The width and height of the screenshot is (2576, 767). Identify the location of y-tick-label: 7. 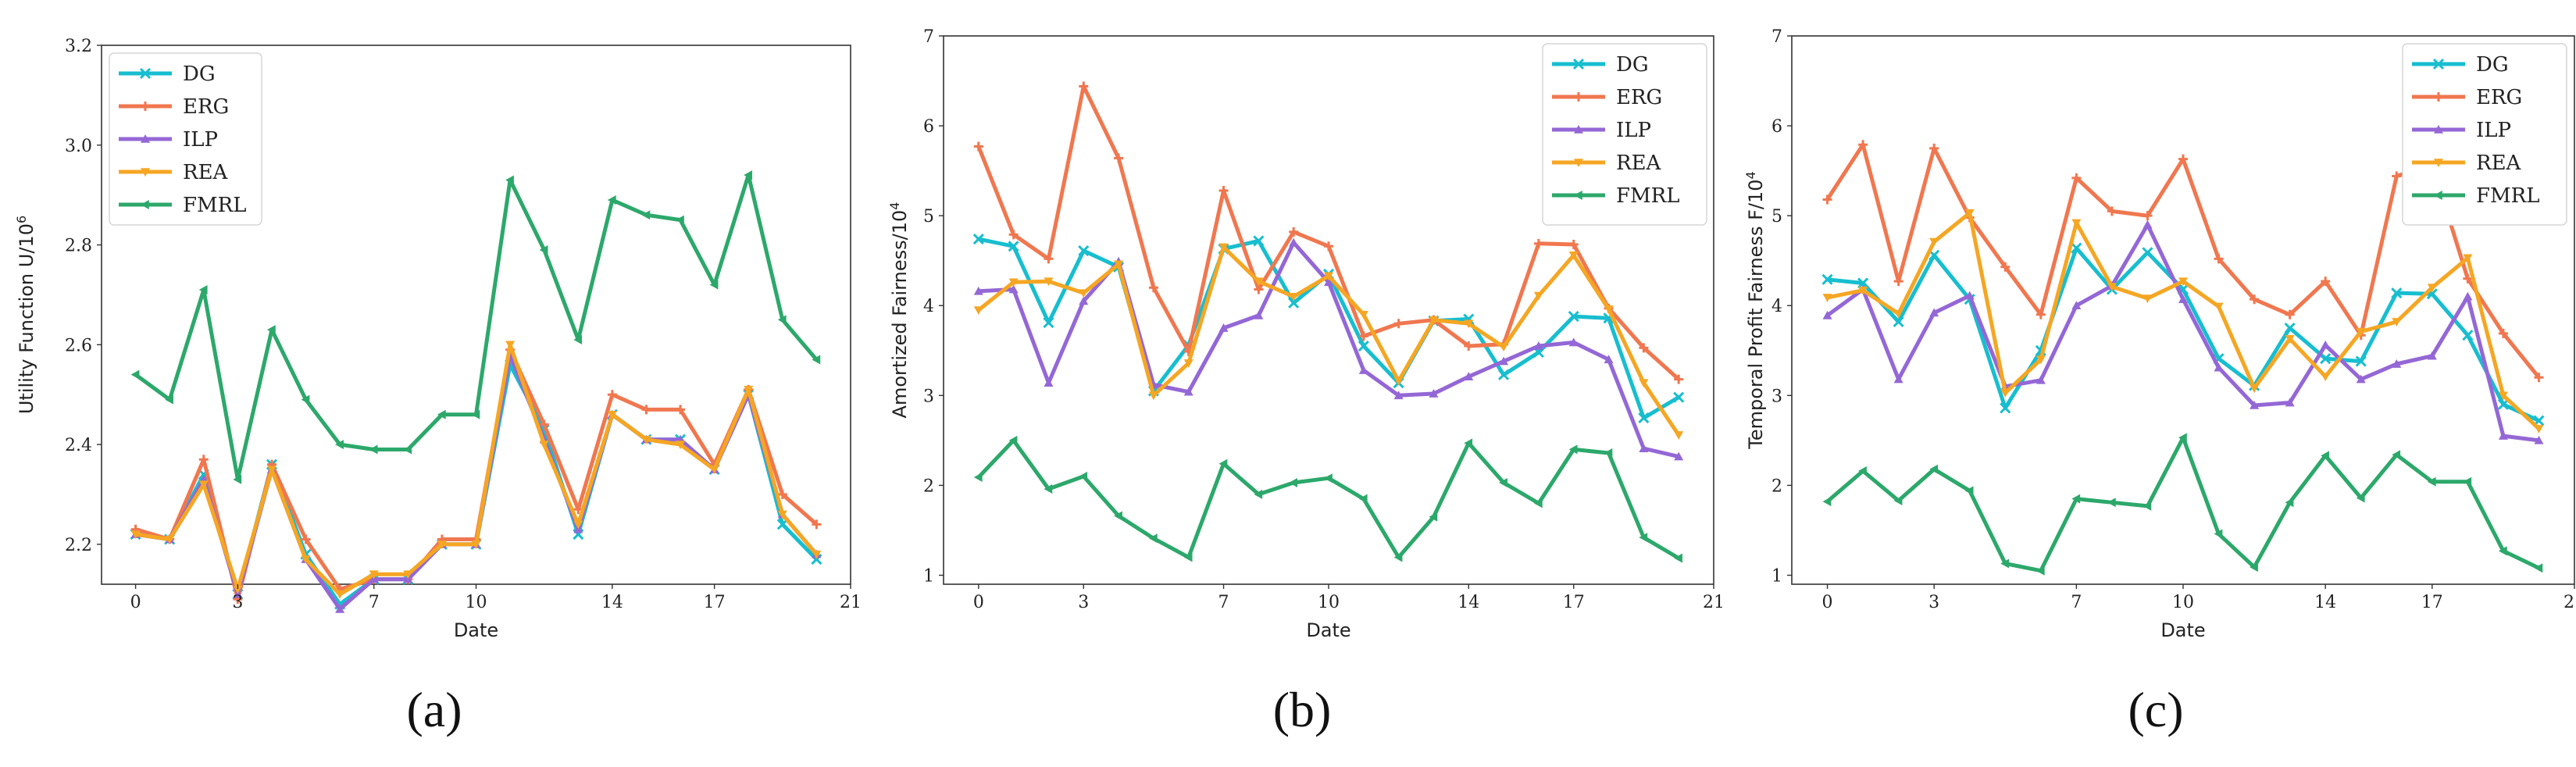
(928, 37).